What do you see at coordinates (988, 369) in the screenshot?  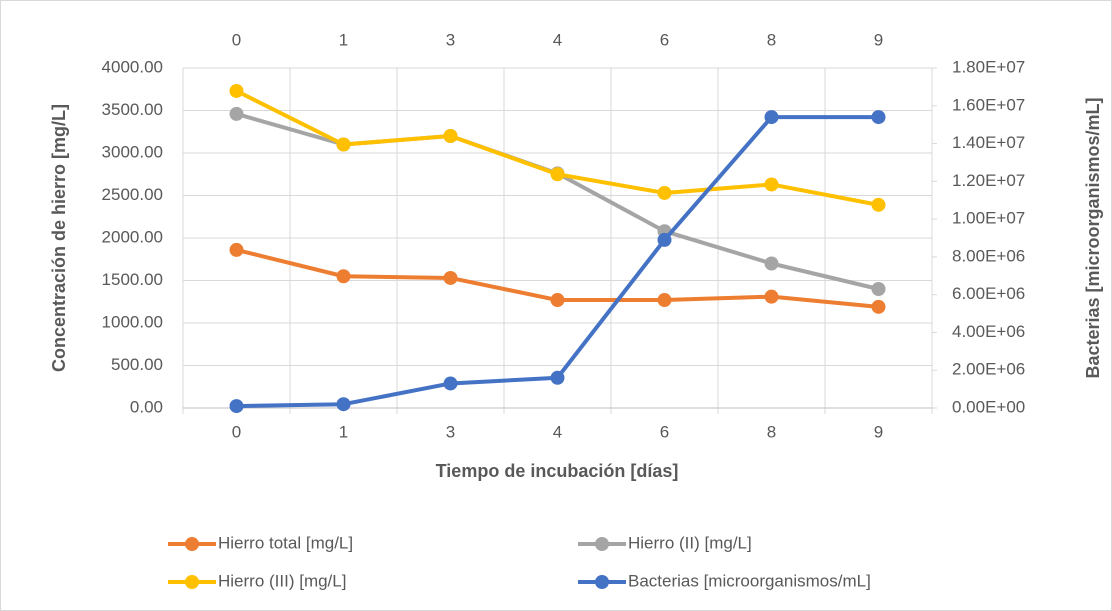 I see `y2-tick-label: 2.00E+06` at bounding box center [988, 369].